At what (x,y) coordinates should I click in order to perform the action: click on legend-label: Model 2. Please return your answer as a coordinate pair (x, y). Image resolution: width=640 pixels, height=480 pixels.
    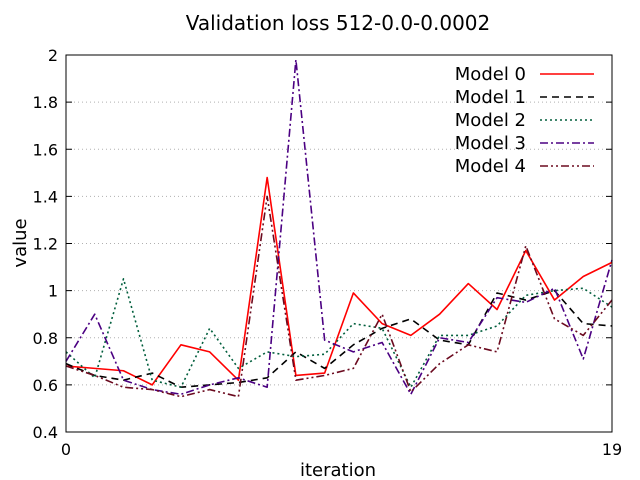
    Looking at the image, I should click on (490, 120).